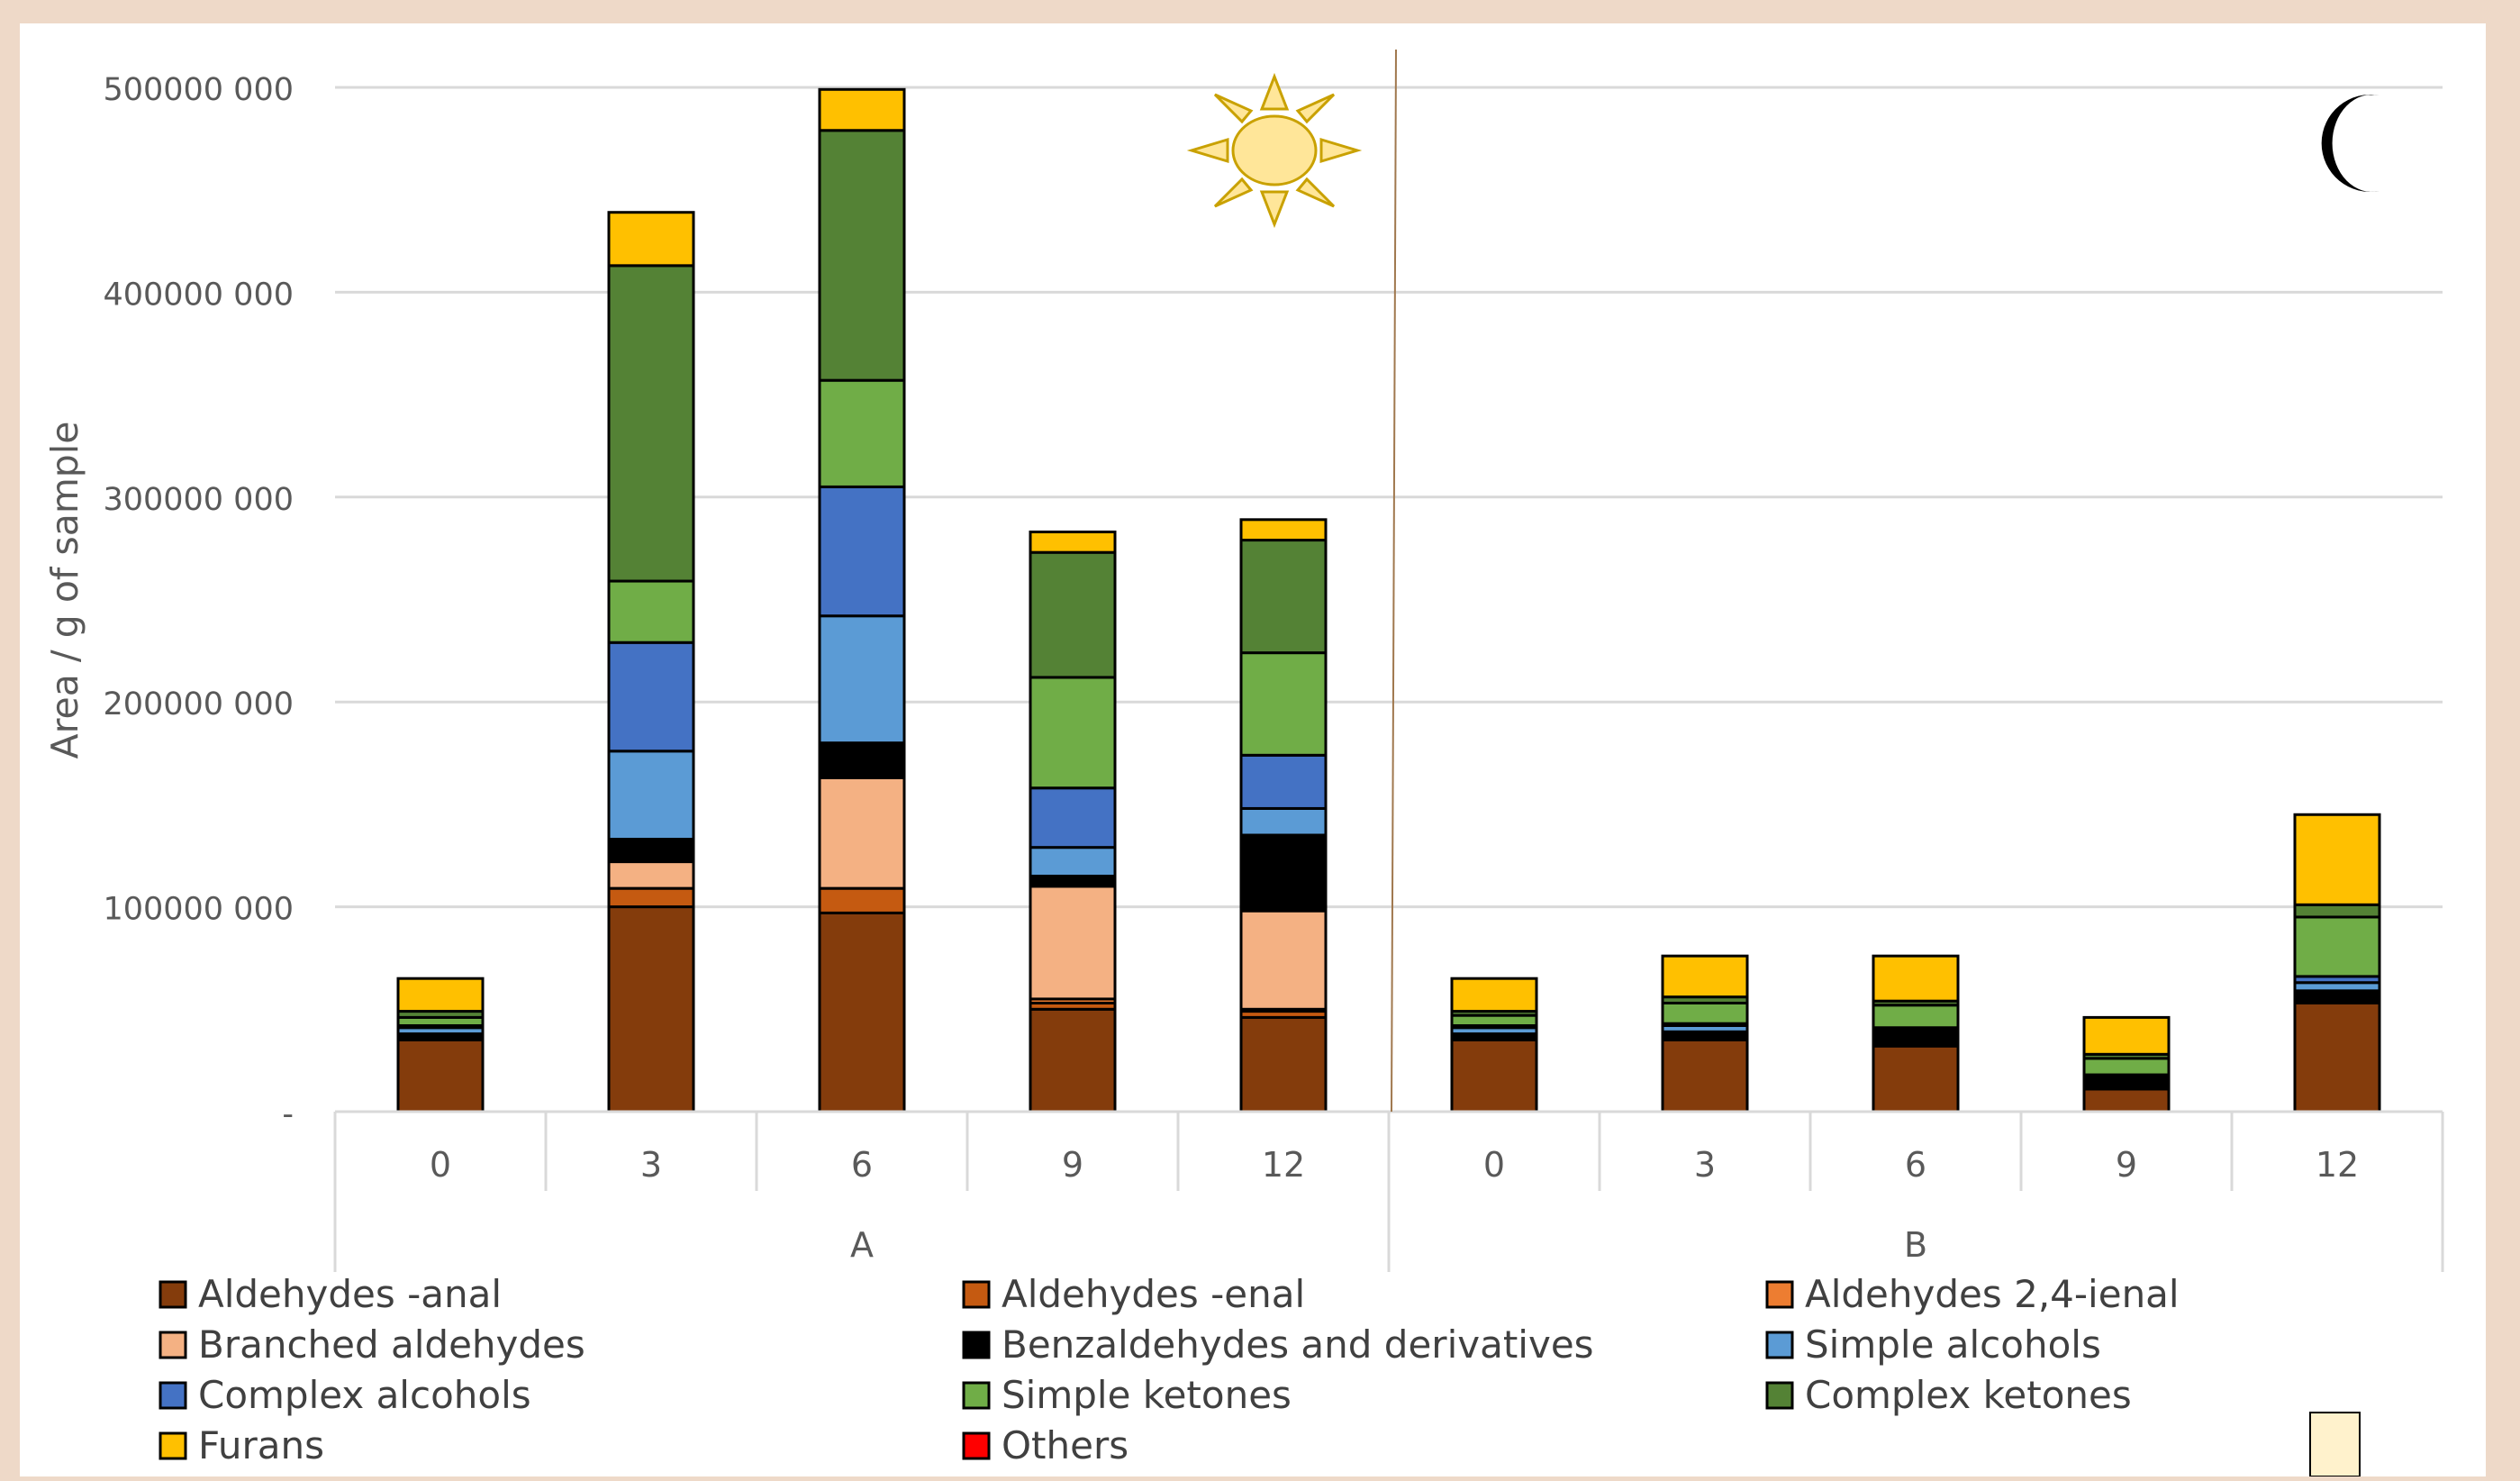 This screenshot has height=1481, width=2520. I want to click on y-tick-label: 100000 000, so click(198, 910).